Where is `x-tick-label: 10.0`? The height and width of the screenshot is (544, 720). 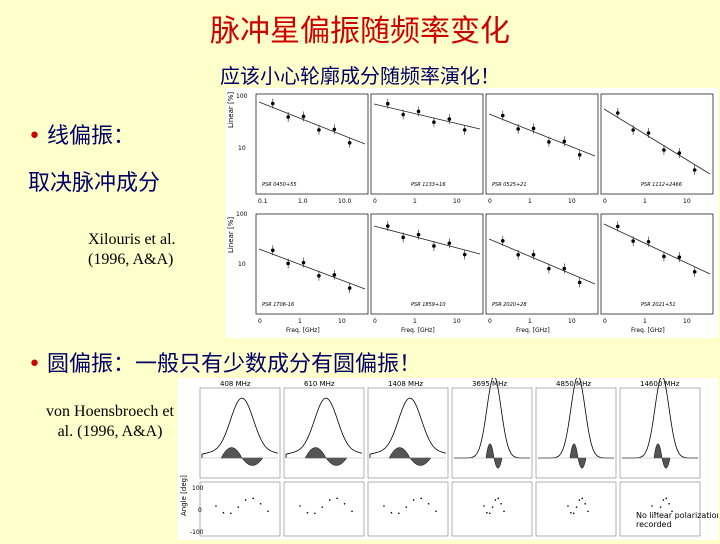
x-tick-label: 10.0 is located at coordinates (345, 201).